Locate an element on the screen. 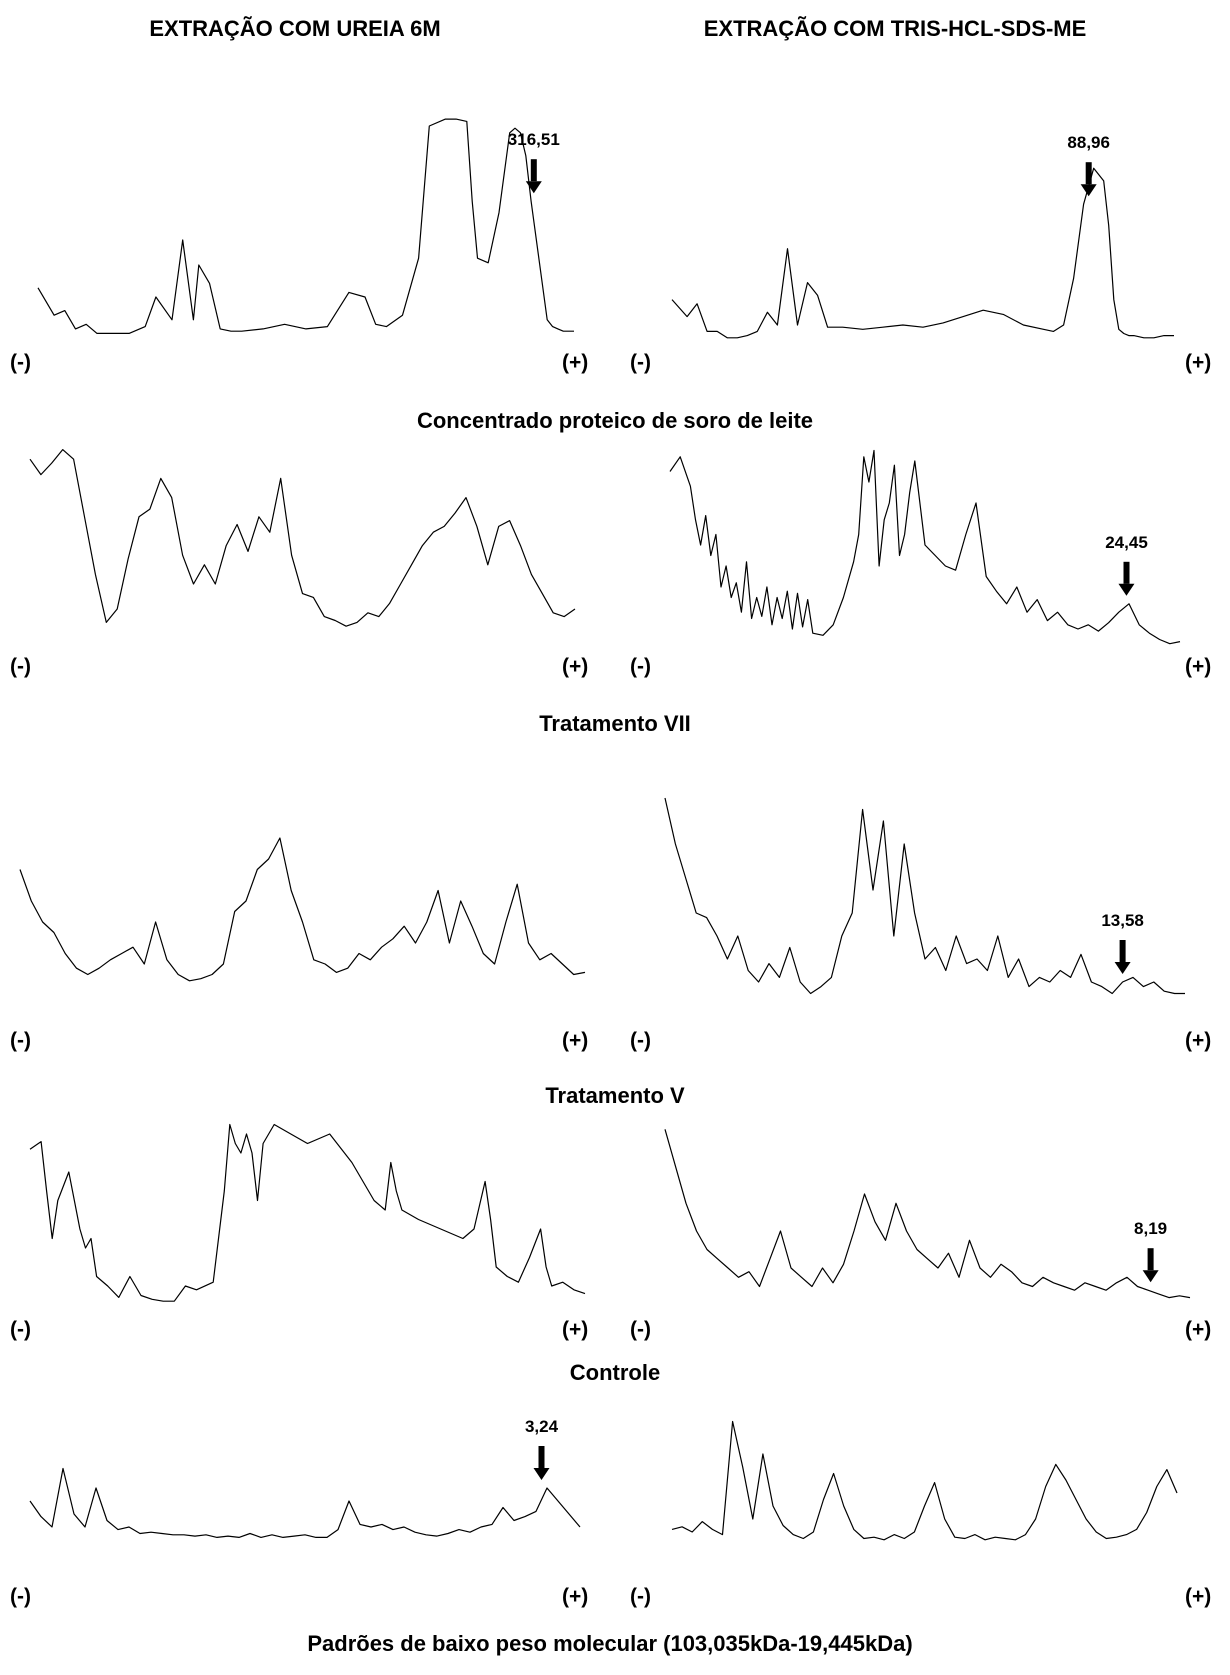 This screenshot has height=1675, width=1230. row-title-control: Controle is located at coordinates (615, 1372).